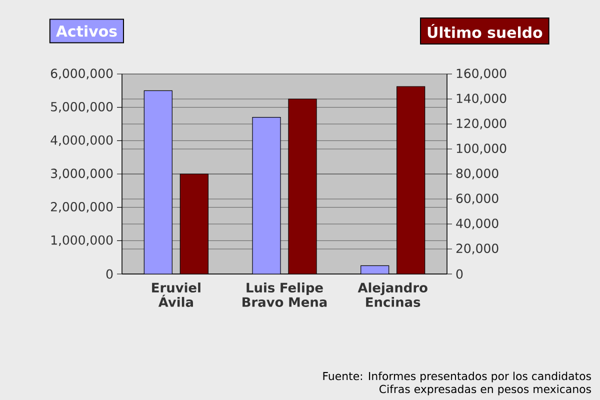 This screenshot has width=600, height=400. What do you see at coordinates (457, 377) in the screenshot?
I see `source-note: Fuente: Informes presentados por los candidatos` at bounding box center [457, 377].